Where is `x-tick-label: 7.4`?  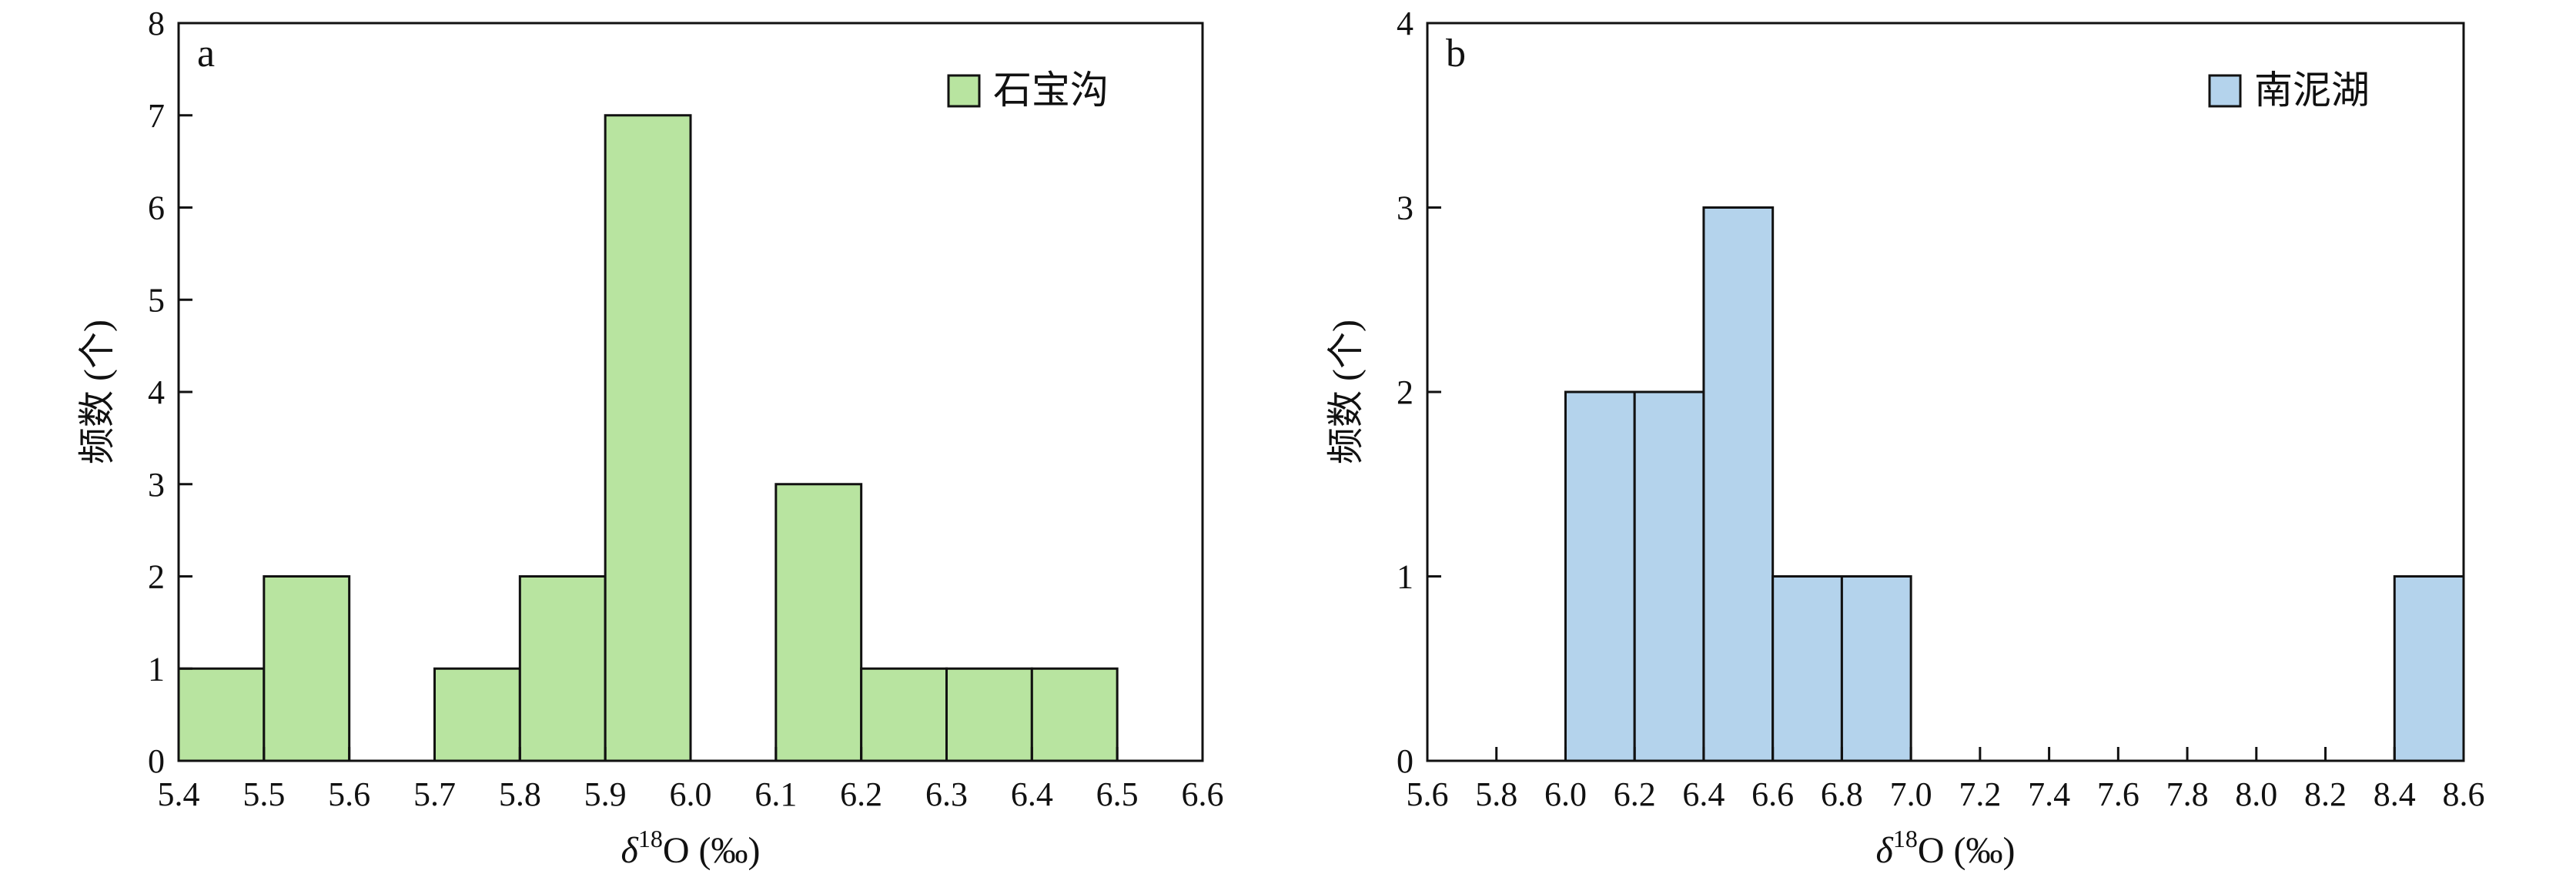
x-tick-label: 7.4 is located at coordinates (2049, 794).